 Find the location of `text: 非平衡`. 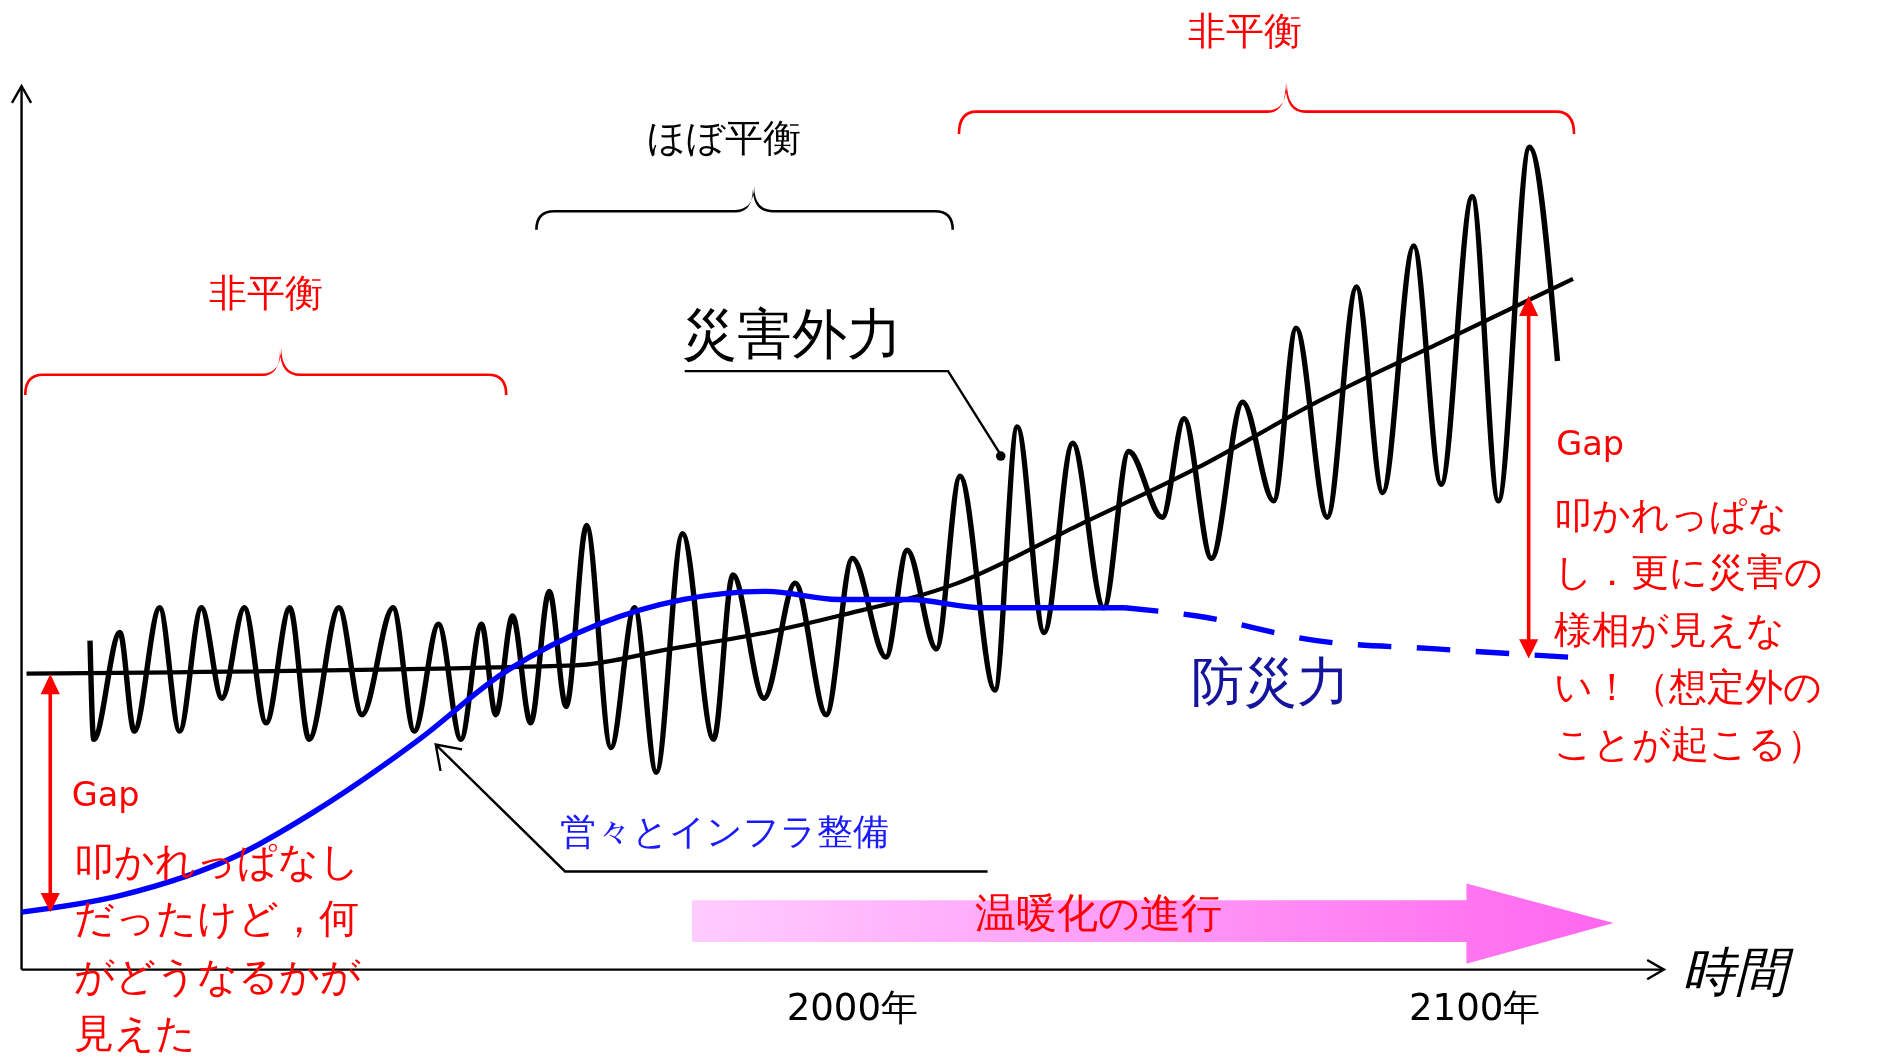

text: 非平衡 is located at coordinates (1244, 31).